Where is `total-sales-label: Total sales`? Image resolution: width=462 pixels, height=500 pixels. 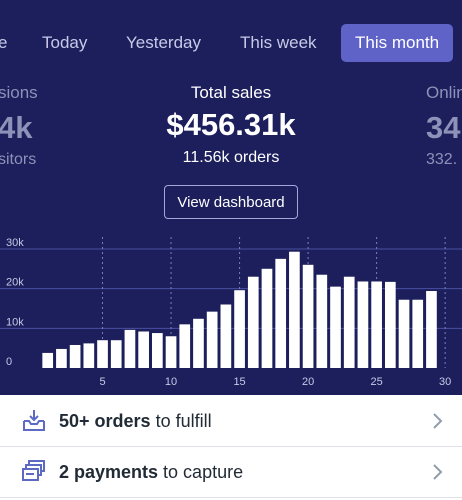
total-sales-label: Total sales is located at coordinates (231, 92).